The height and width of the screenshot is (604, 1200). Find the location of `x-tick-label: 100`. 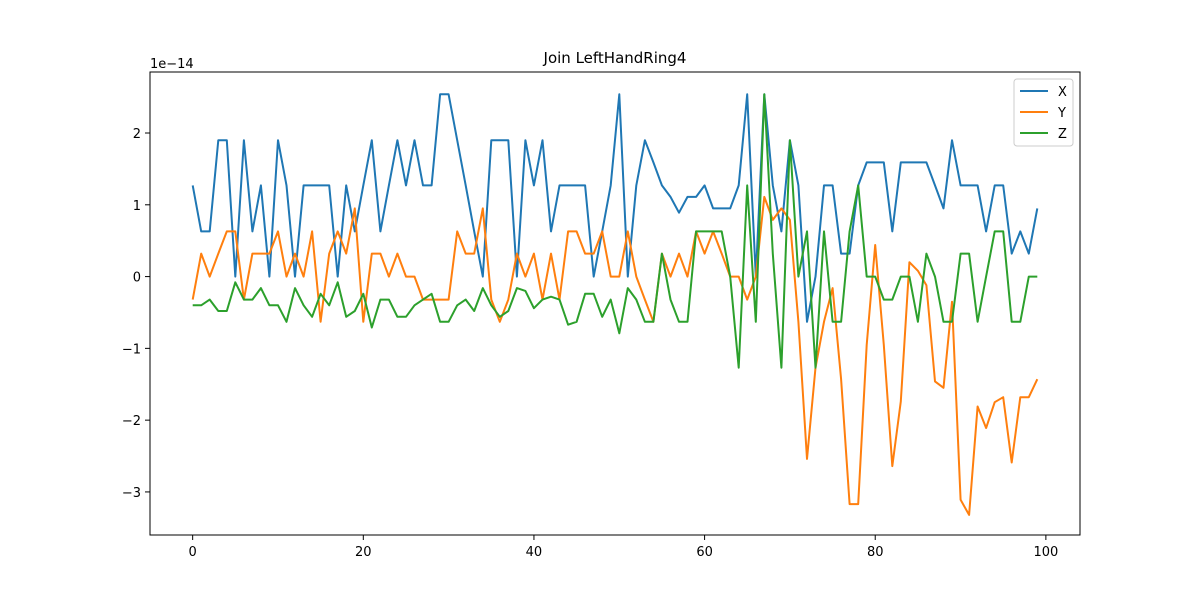

x-tick-label: 100 is located at coordinates (1045, 552).